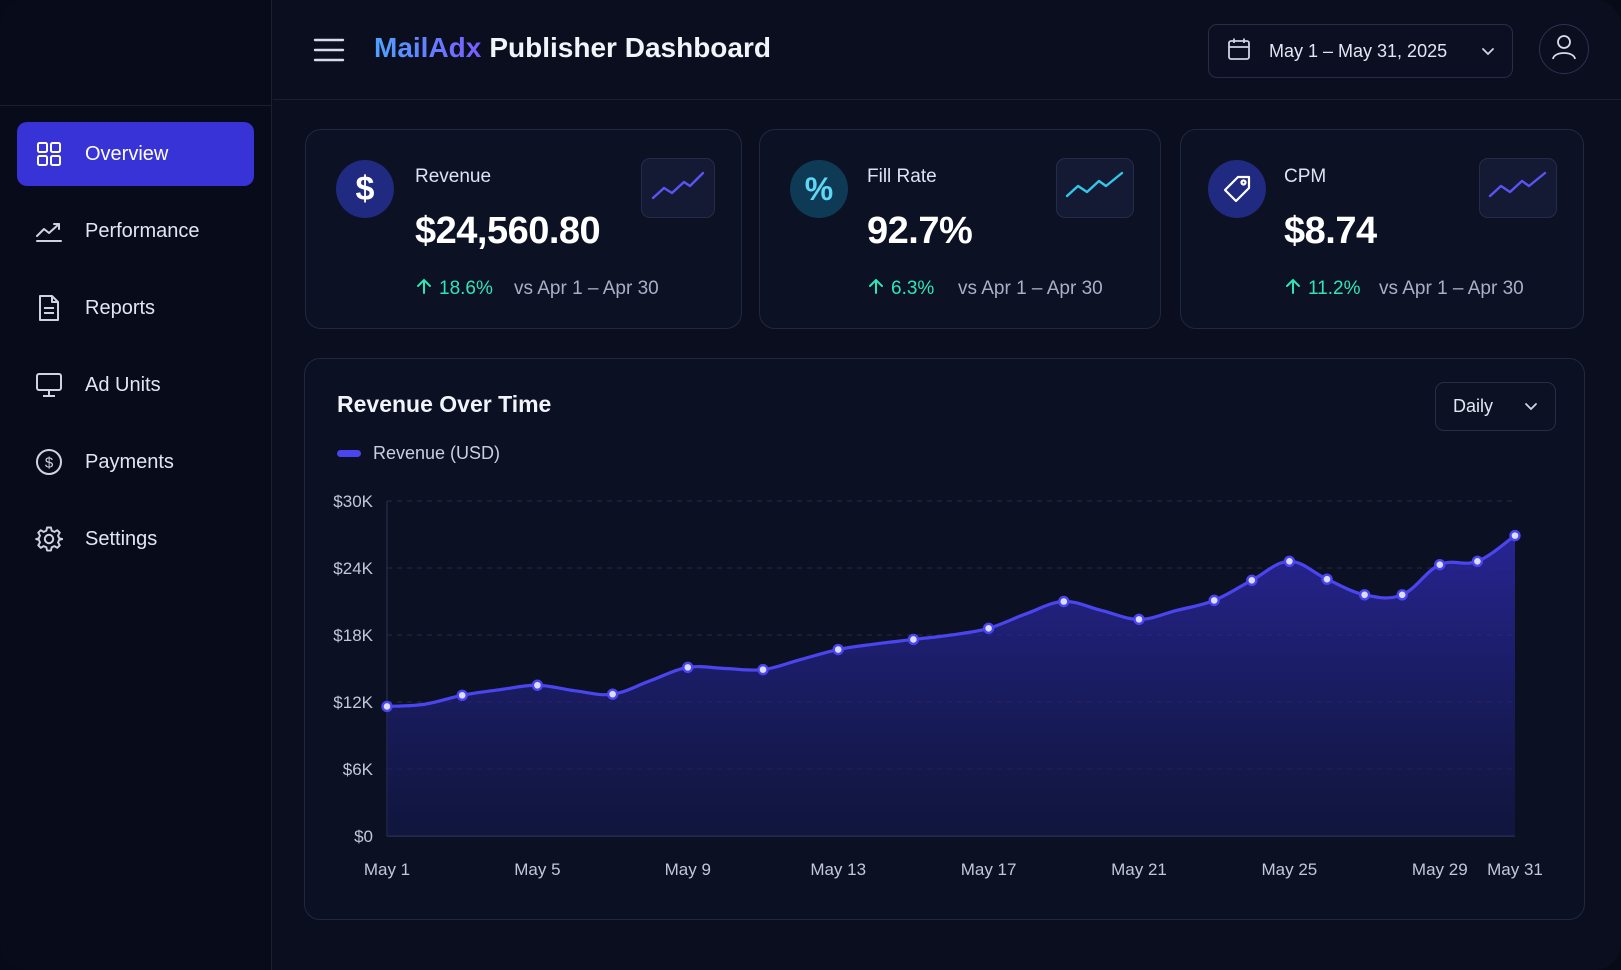  What do you see at coordinates (135, 53) in the screenshot?
I see `sidebar-header` at bounding box center [135, 53].